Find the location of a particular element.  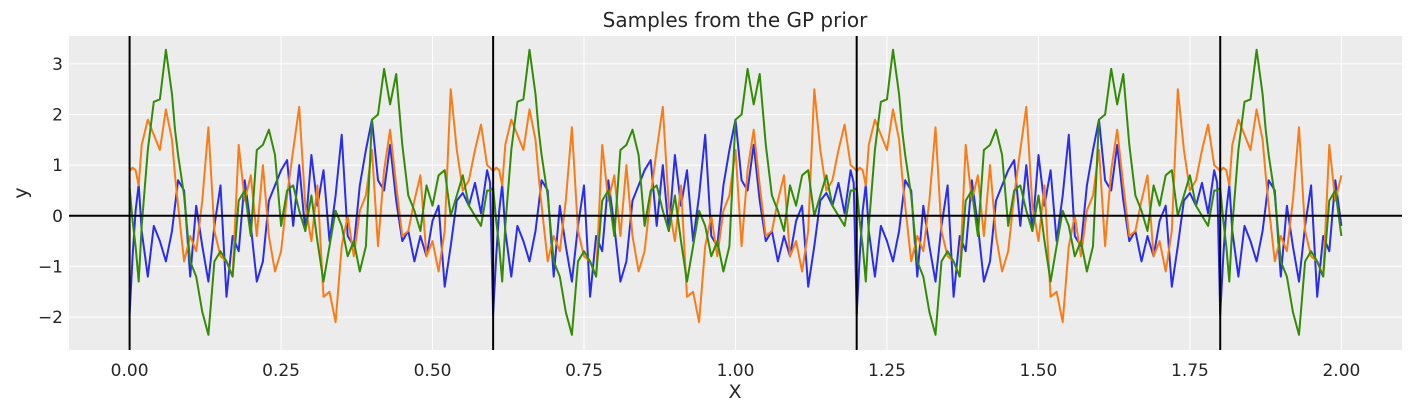

y-tick-label: 0 is located at coordinates (57, 217).